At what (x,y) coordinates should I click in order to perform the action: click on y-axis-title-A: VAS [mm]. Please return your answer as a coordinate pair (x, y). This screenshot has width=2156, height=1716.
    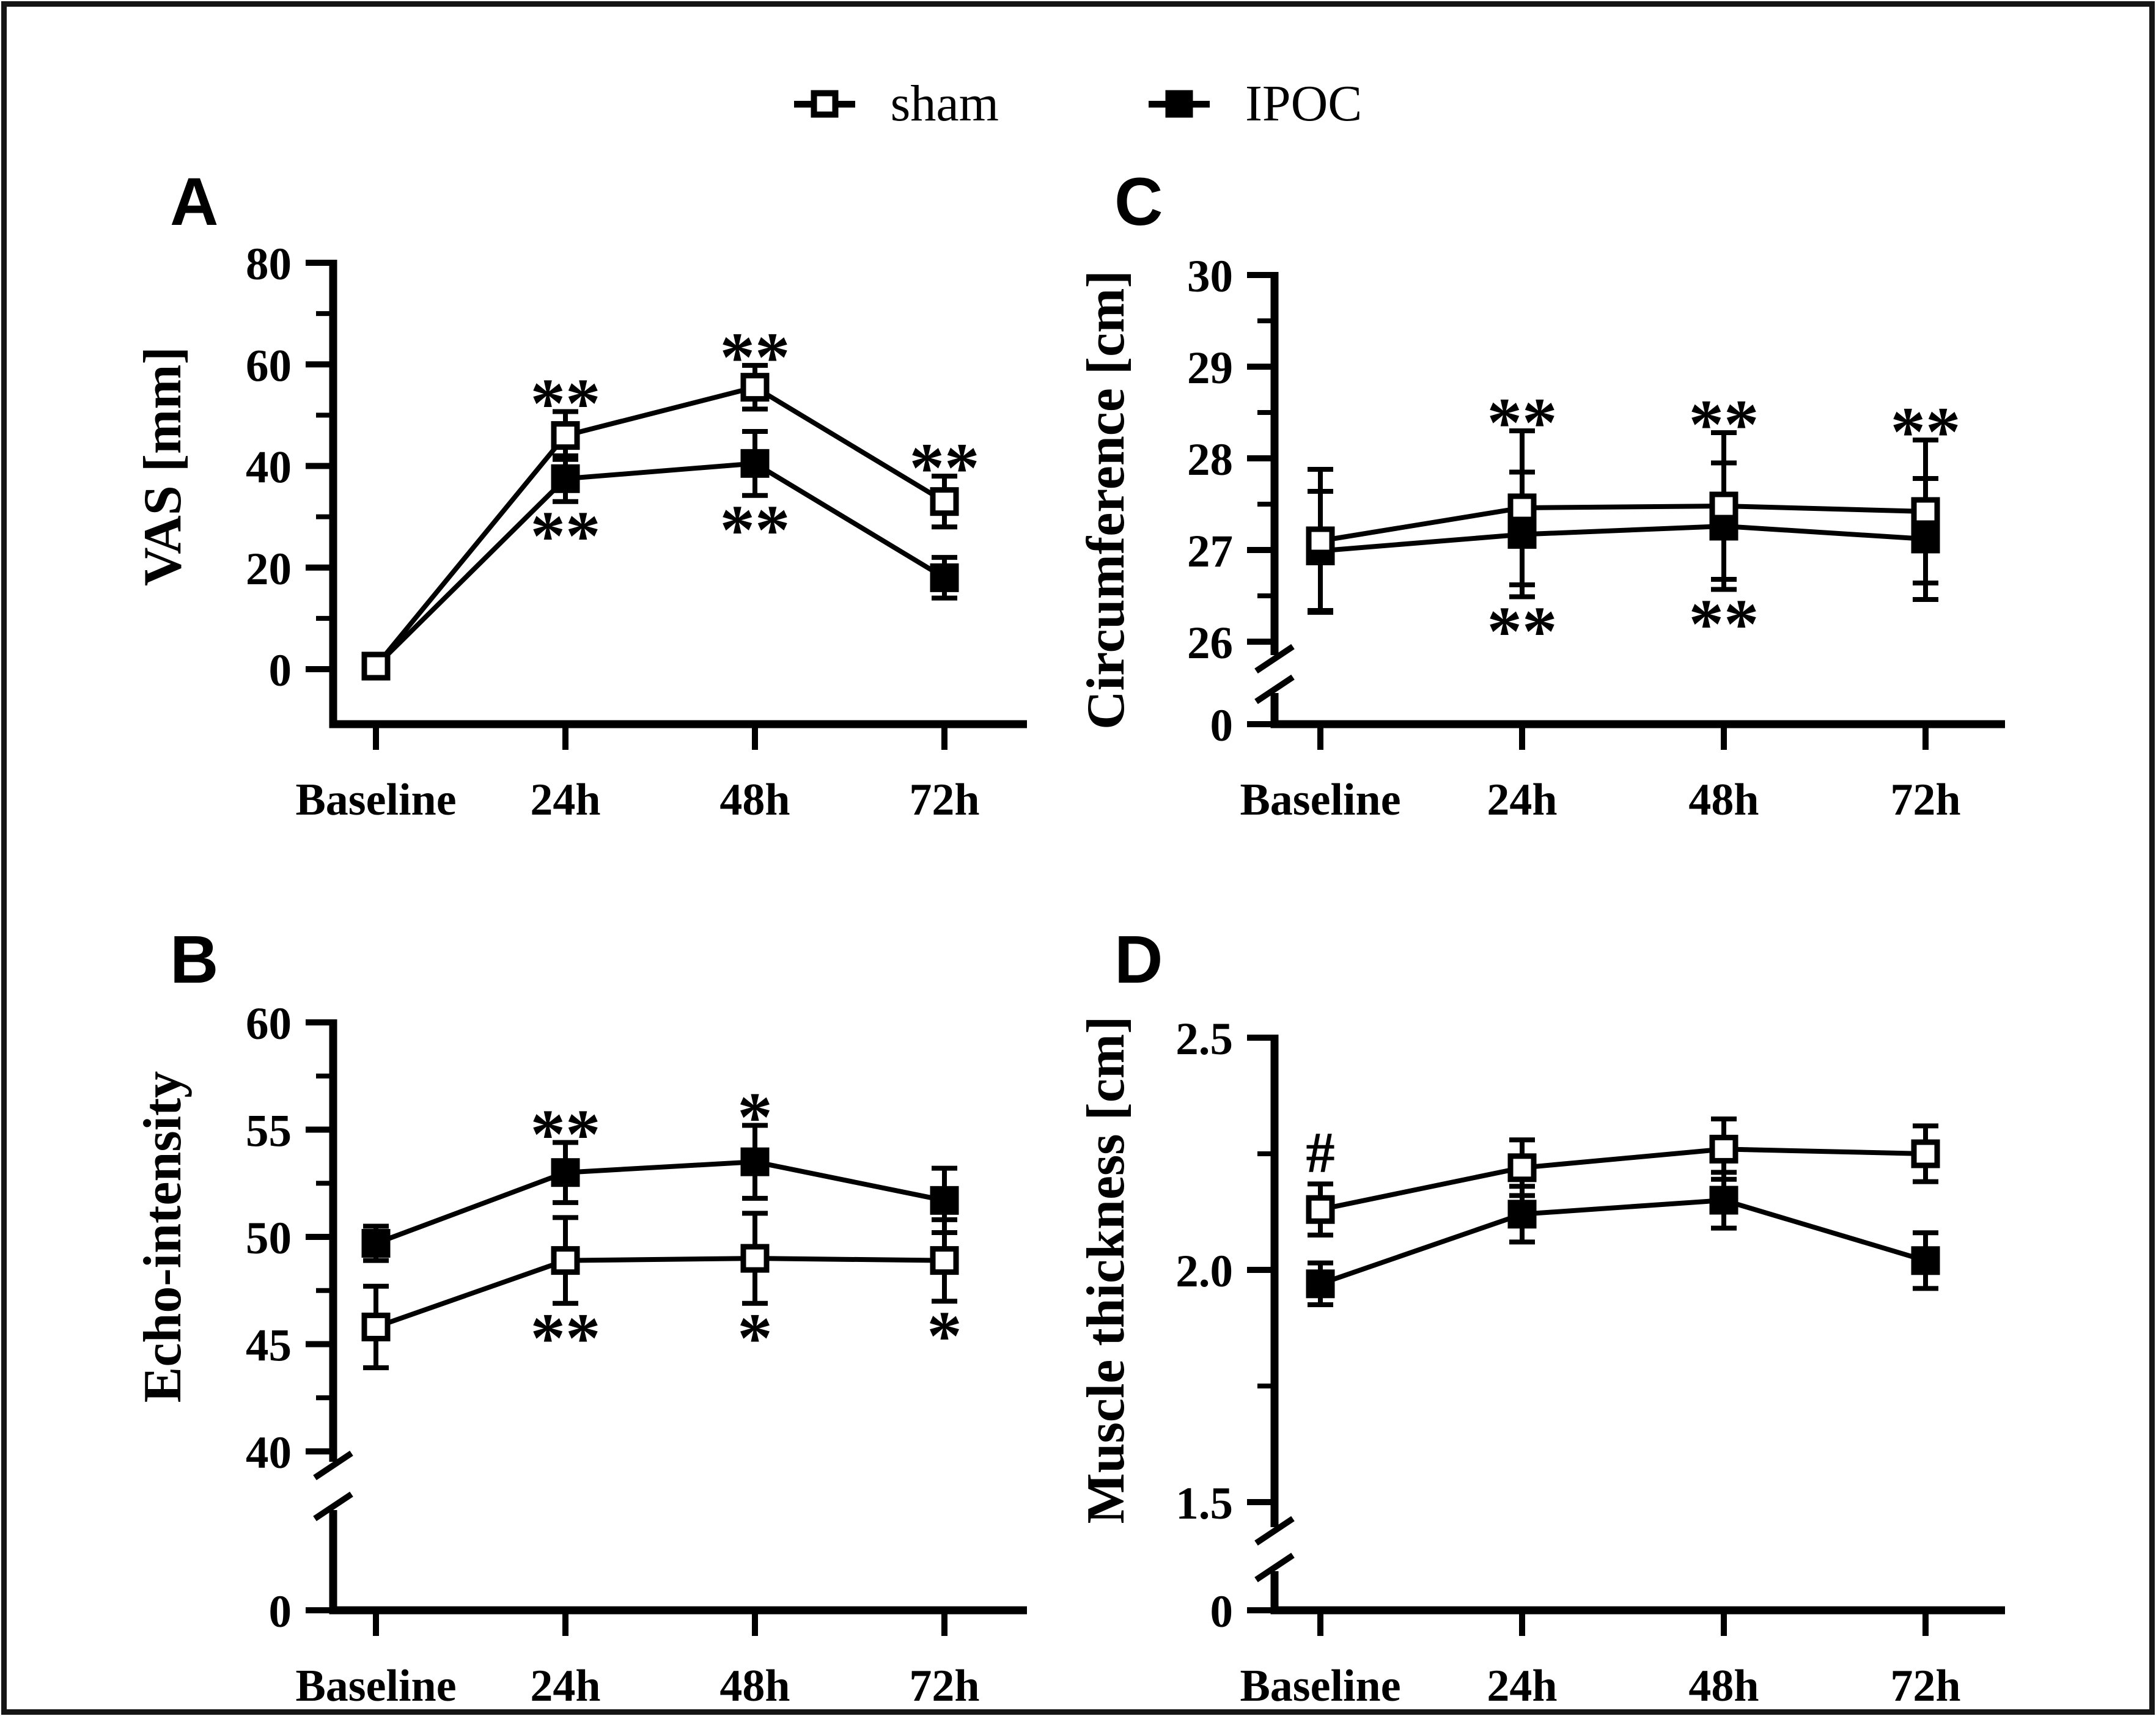
    Looking at the image, I should click on (163, 466).